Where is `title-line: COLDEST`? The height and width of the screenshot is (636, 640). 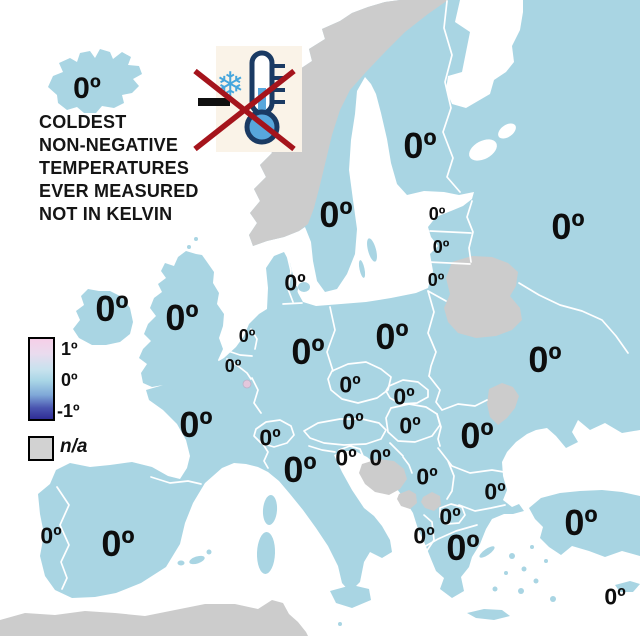
title-line: COLDEST is located at coordinates (83, 122).